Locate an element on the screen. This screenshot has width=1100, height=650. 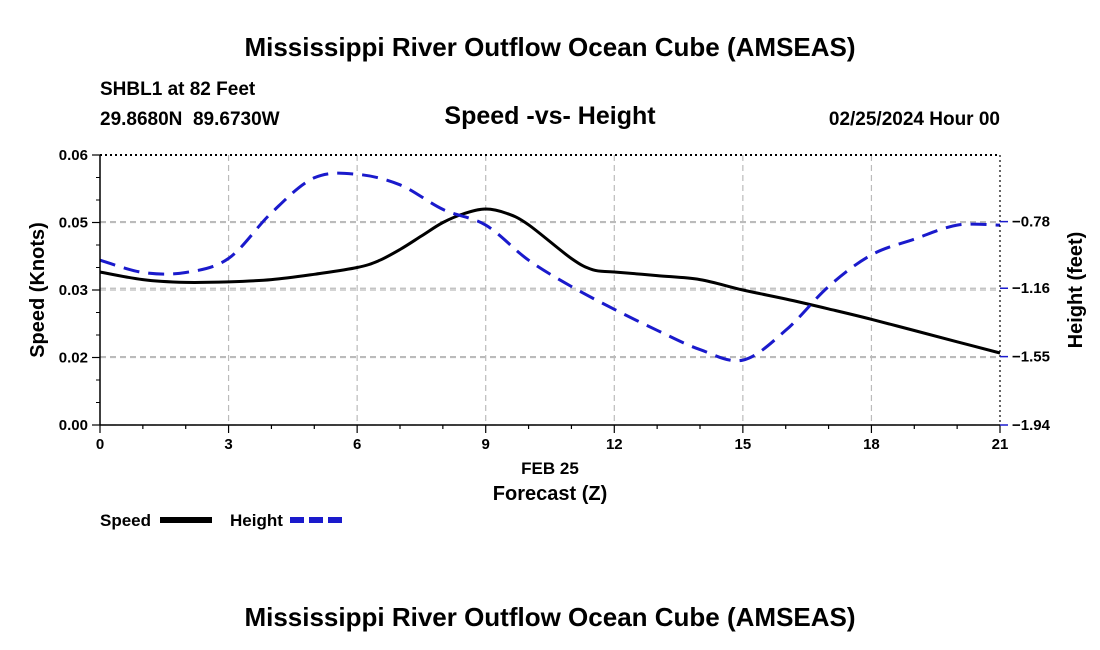
x-tick-label: 3 is located at coordinates (228, 444).